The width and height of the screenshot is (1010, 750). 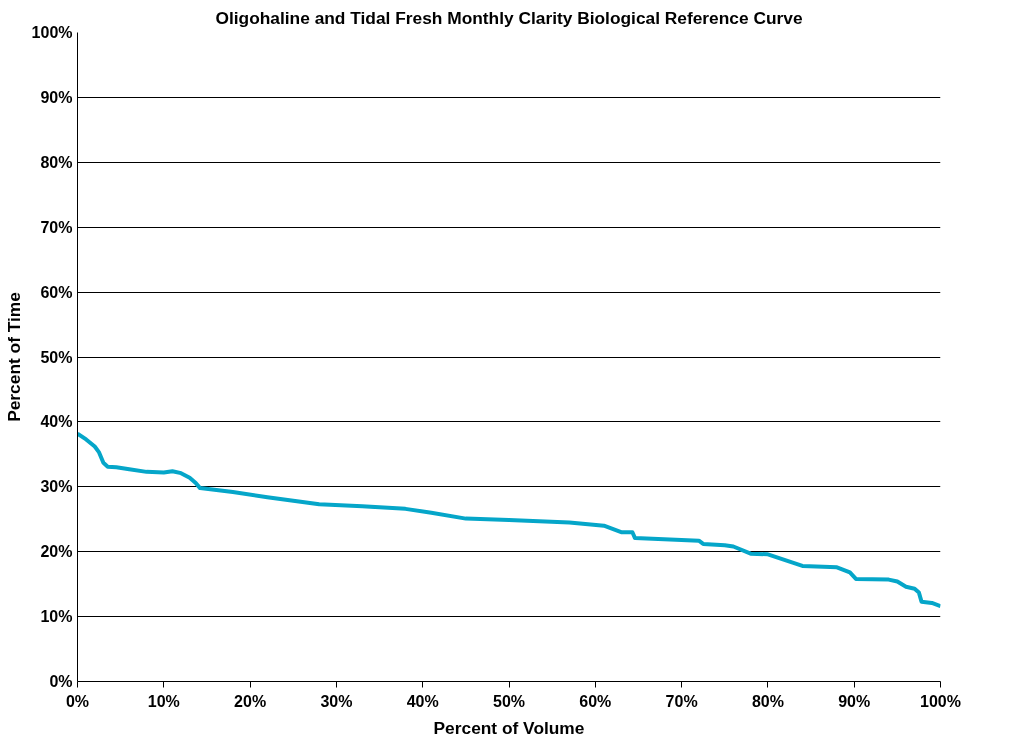 What do you see at coordinates (854, 701) in the screenshot?
I see `x-tick-label: 90%` at bounding box center [854, 701].